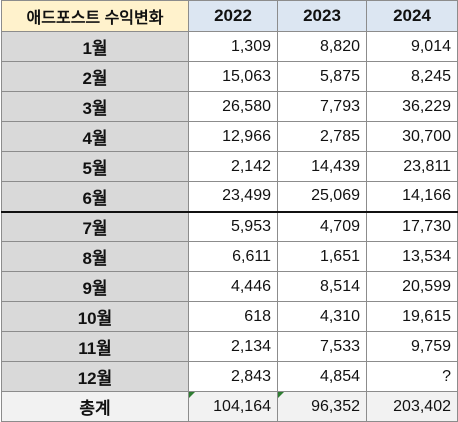  I want to click on table-row: 10월 618 4,310 19,615, so click(229, 316).